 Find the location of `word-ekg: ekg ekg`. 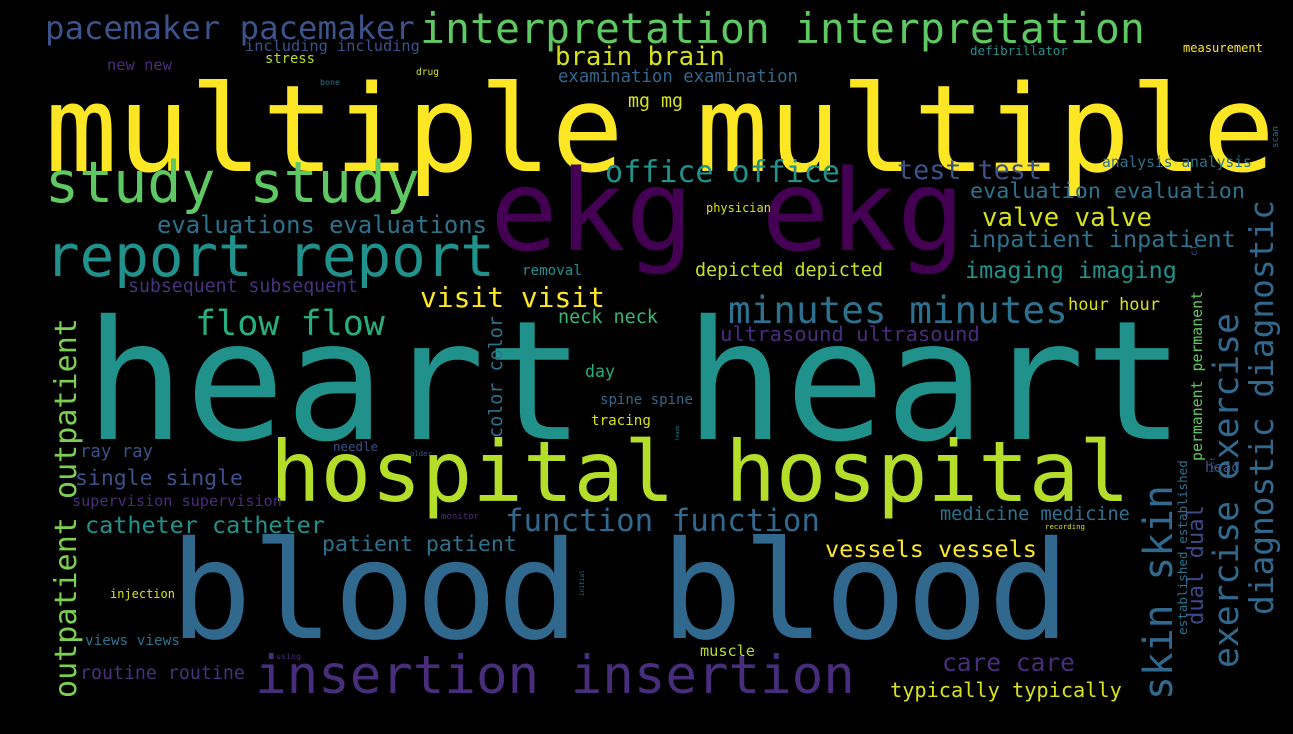

word-ekg: ekg ekg is located at coordinates (727, 211).